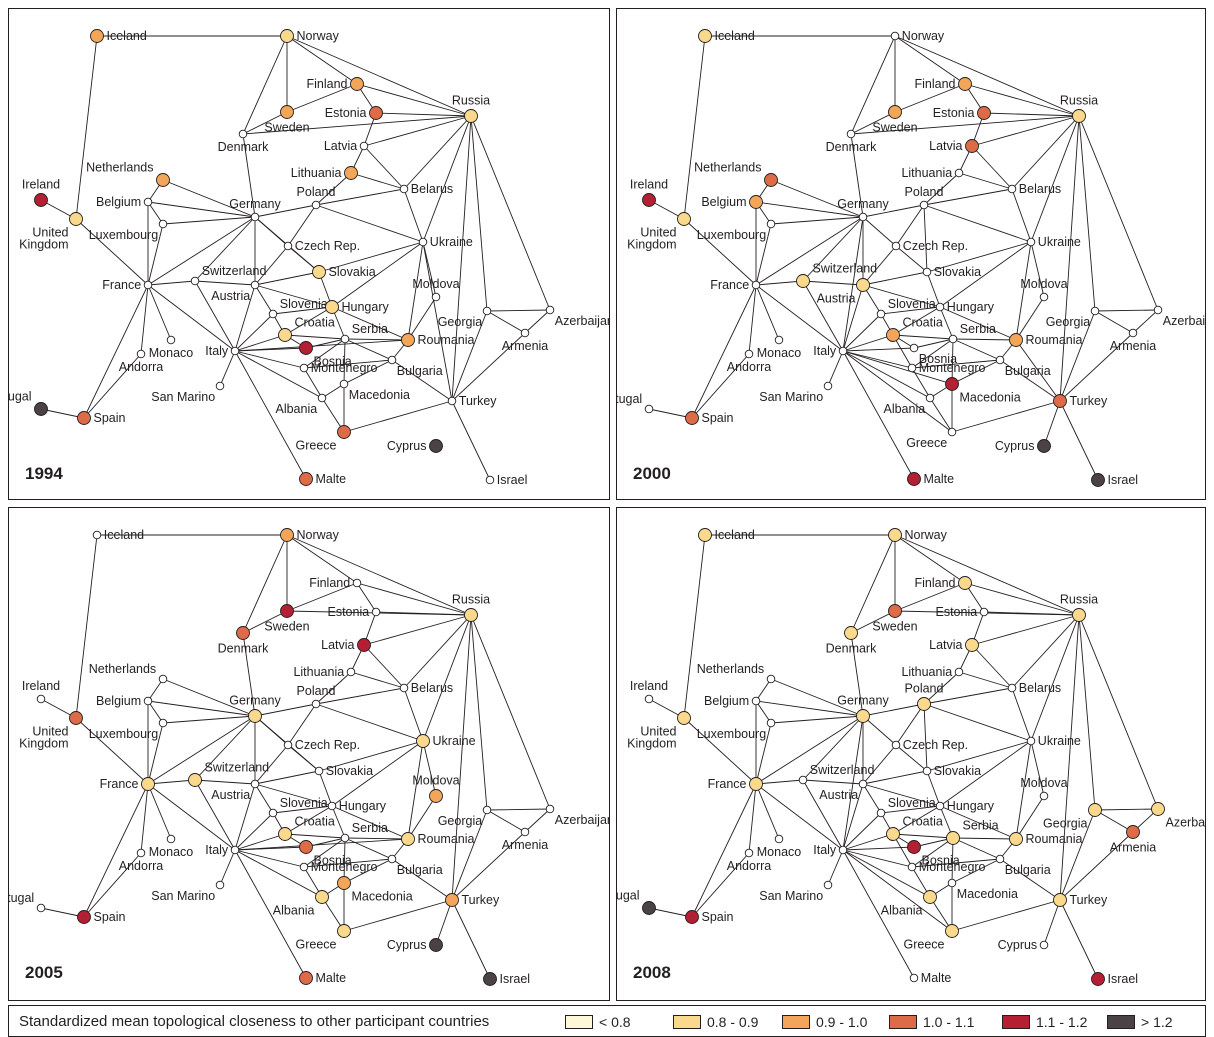 Image resolution: width=1214 pixels, height=1037 pixels. I want to click on node-macedonia, so click(344, 883).